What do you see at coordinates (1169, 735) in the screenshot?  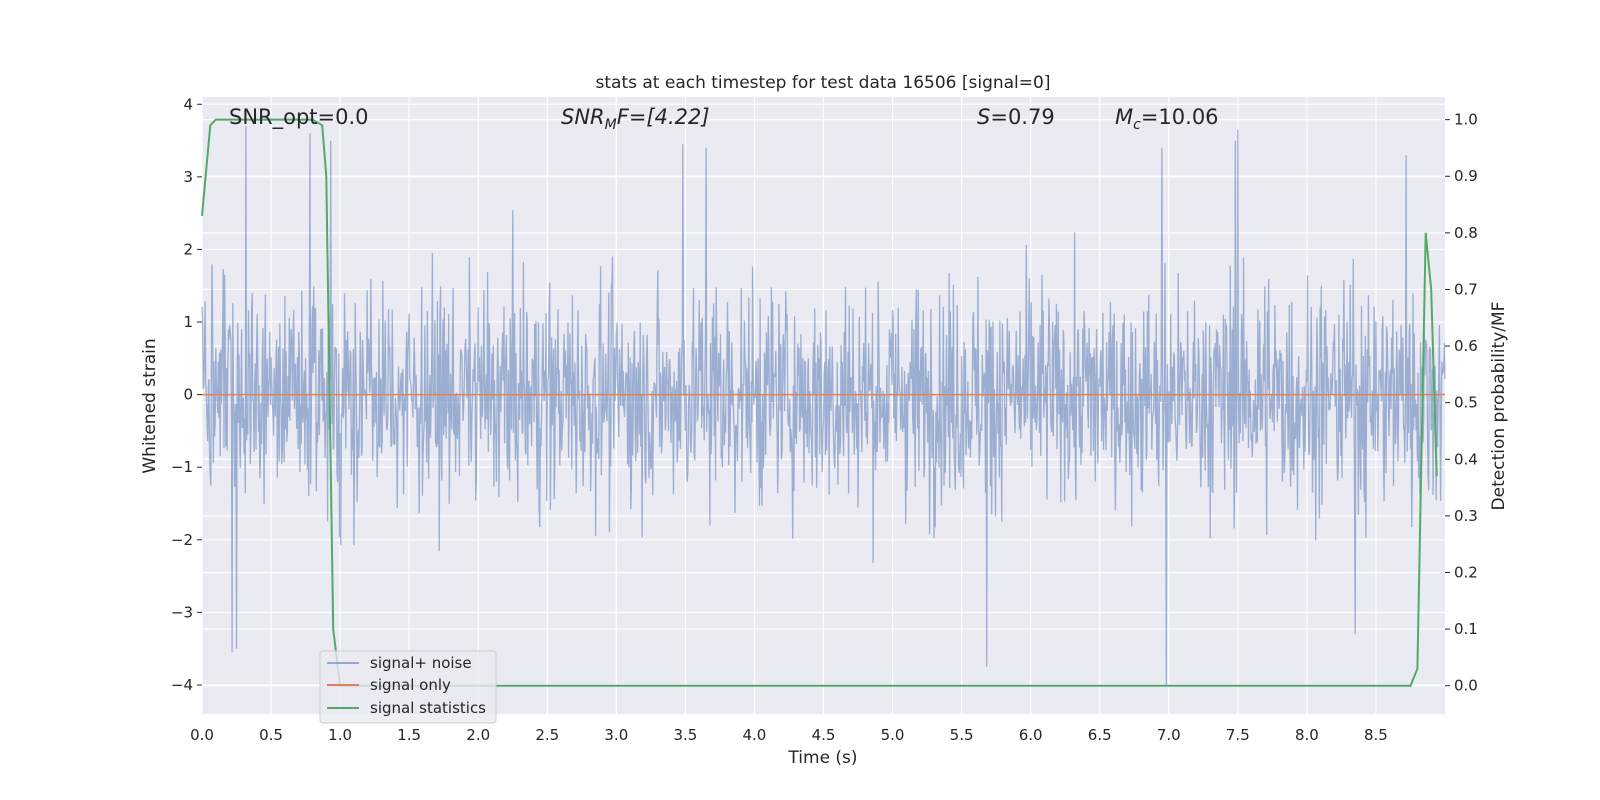 I see `x-tick-label: 7.0` at bounding box center [1169, 735].